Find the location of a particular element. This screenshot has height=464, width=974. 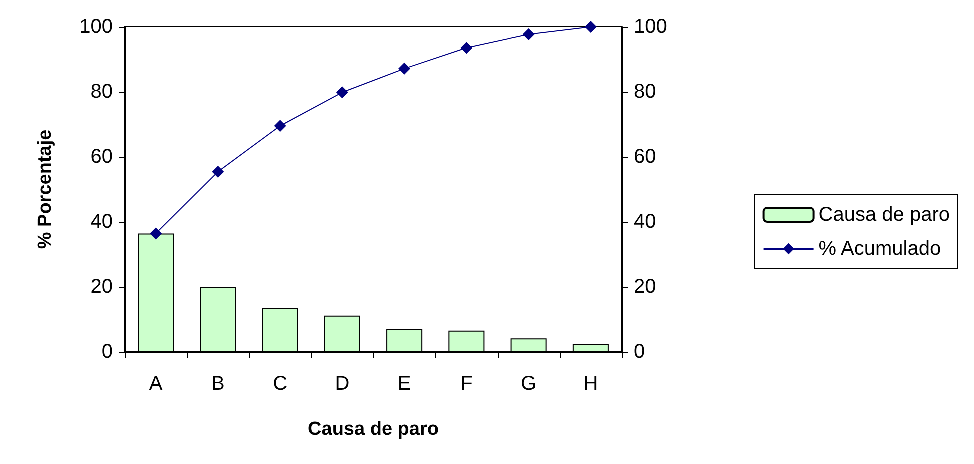

y2-tick-label: 40 is located at coordinates (645, 222).